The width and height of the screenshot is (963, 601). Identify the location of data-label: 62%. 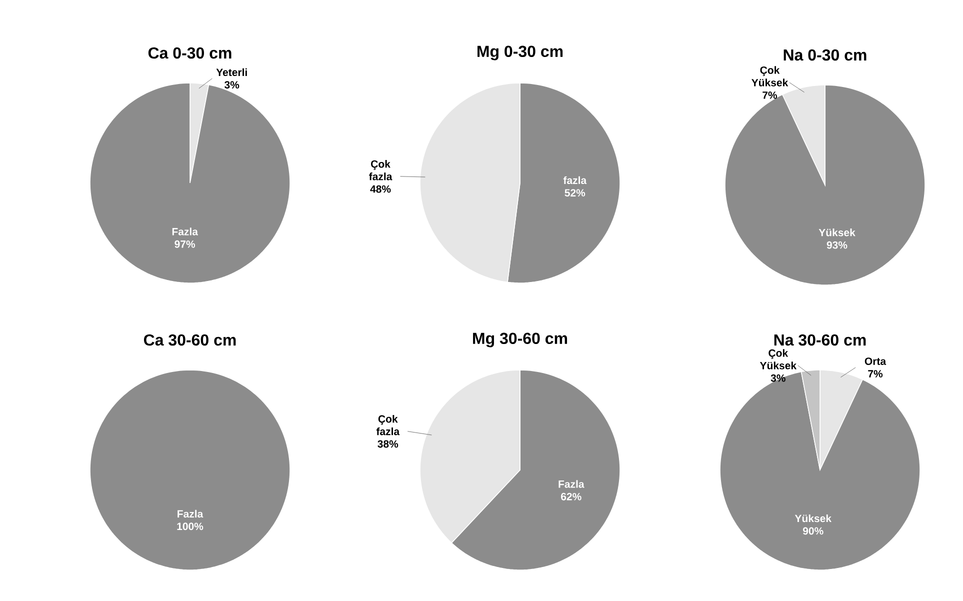
(571, 496).